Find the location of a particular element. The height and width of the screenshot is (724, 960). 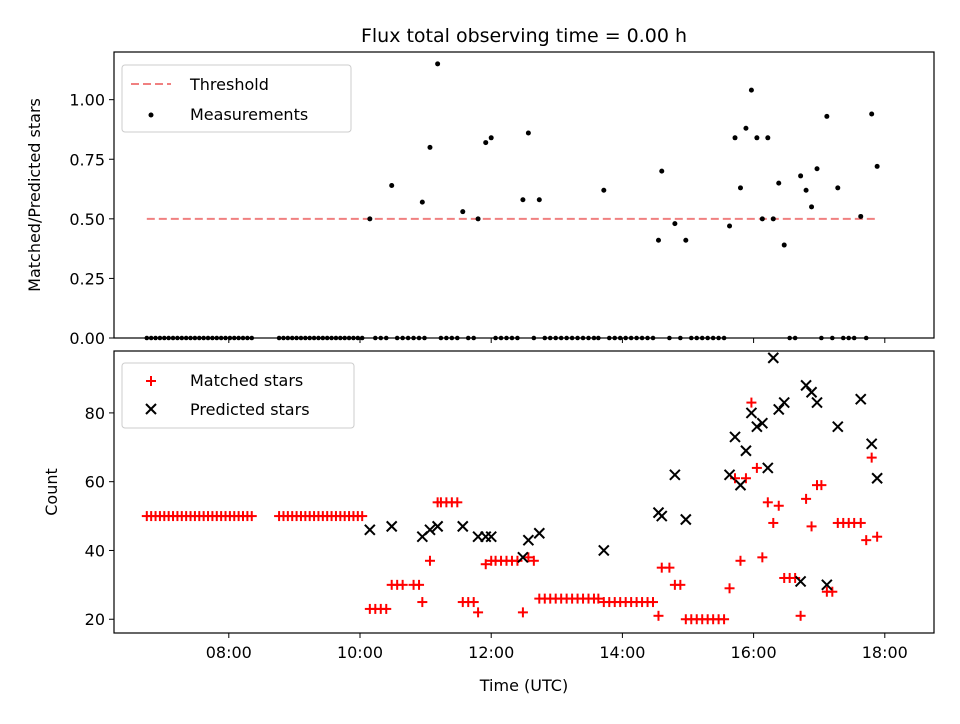

count-x-ticks: 08:00 10:00 12:00 14:00 16:00 18:00 is located at coordinates (557, 647).